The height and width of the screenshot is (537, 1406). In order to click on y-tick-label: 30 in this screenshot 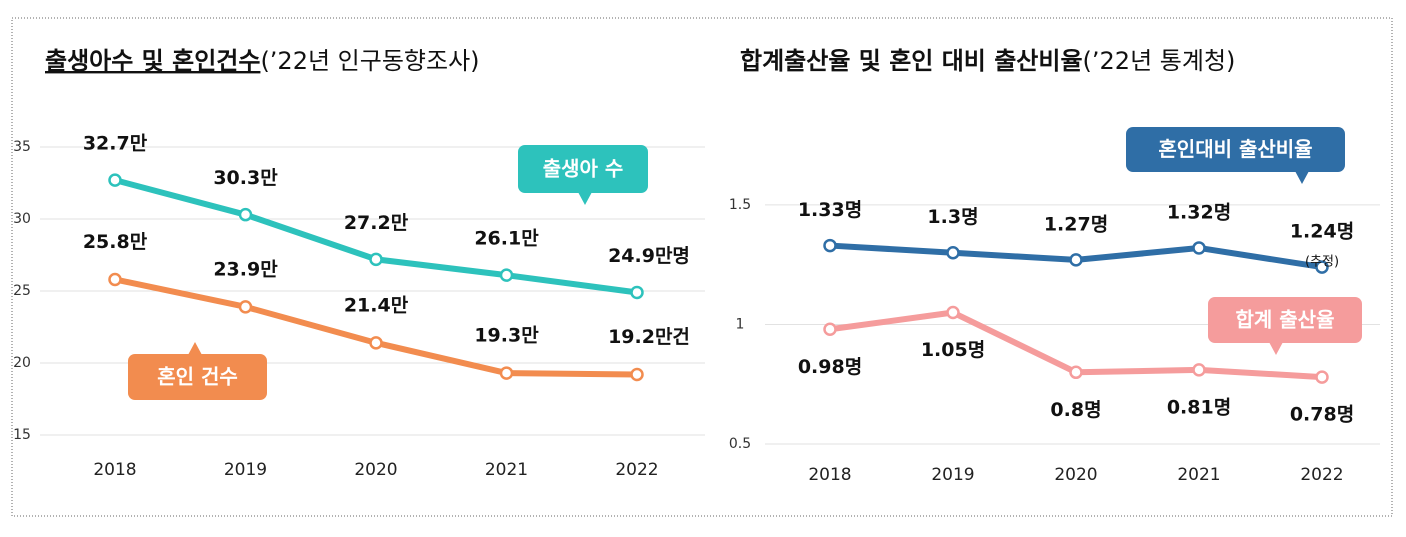, I will do `click(22, 219)`.